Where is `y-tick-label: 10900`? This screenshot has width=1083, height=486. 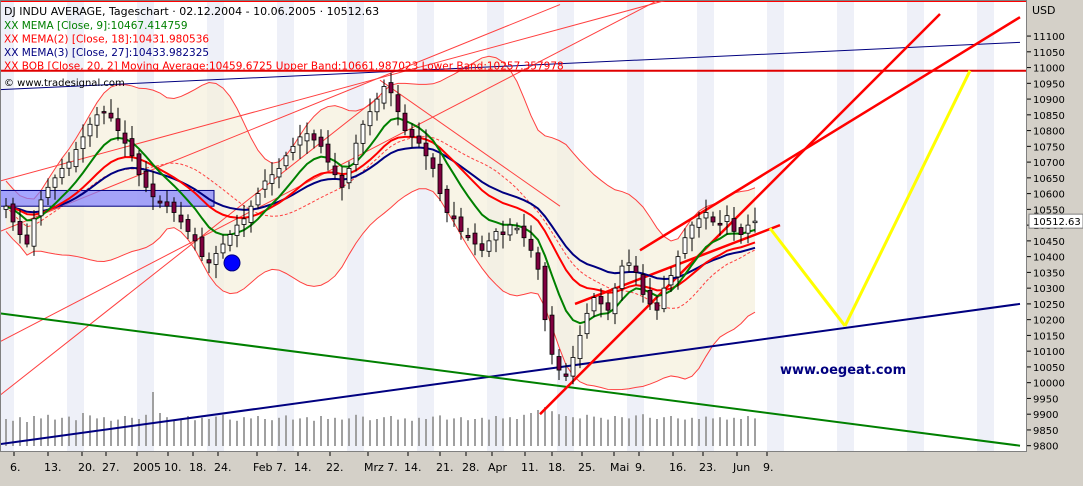 y-tick-label: 10900 is located at coordinates (1049, 100).